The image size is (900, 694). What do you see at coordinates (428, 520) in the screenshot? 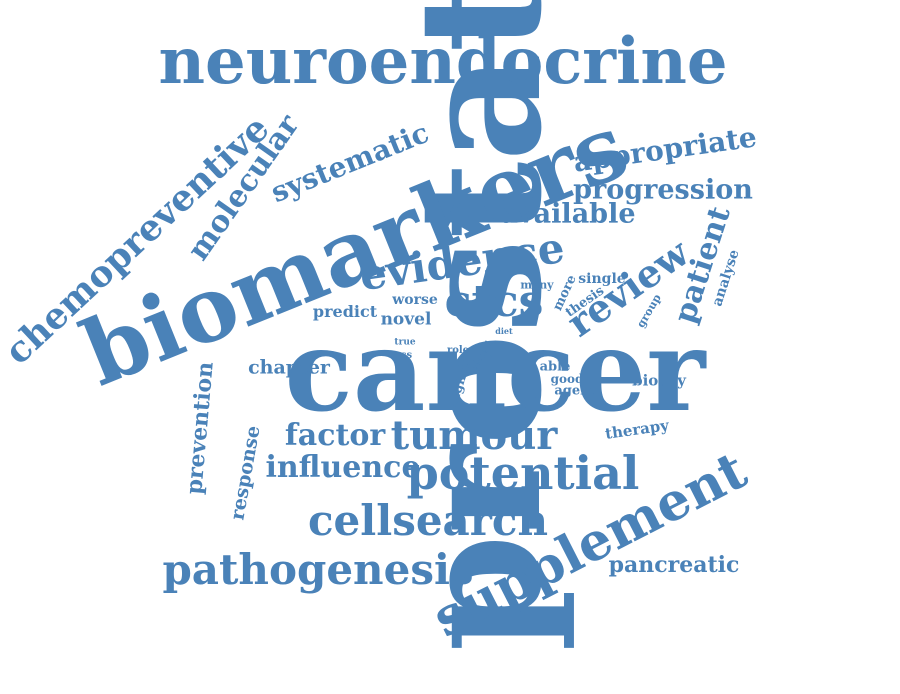
I see `word-cellsearch: cellsearch` at bounding box center [428, 520].